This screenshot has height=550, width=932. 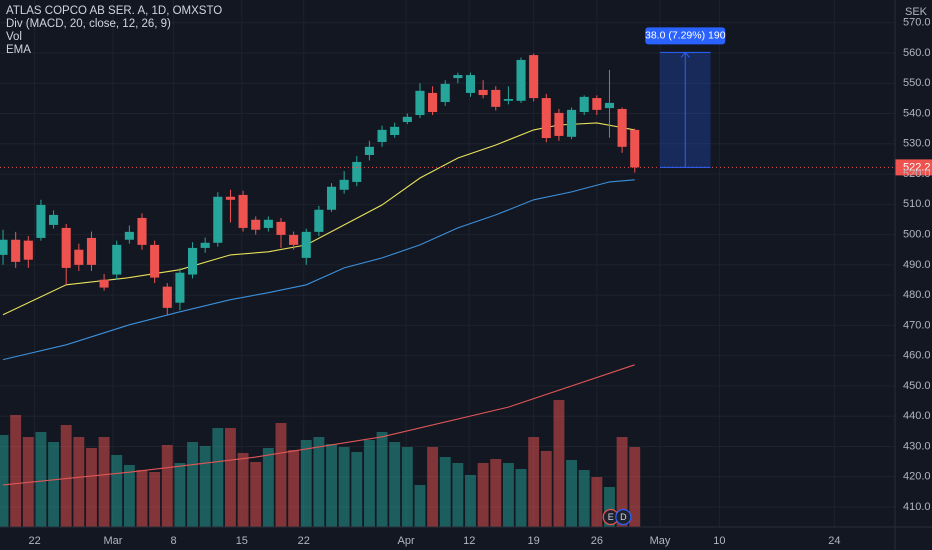 I want to click on y-tick-label: 540.0, so click(x=917, y=113).